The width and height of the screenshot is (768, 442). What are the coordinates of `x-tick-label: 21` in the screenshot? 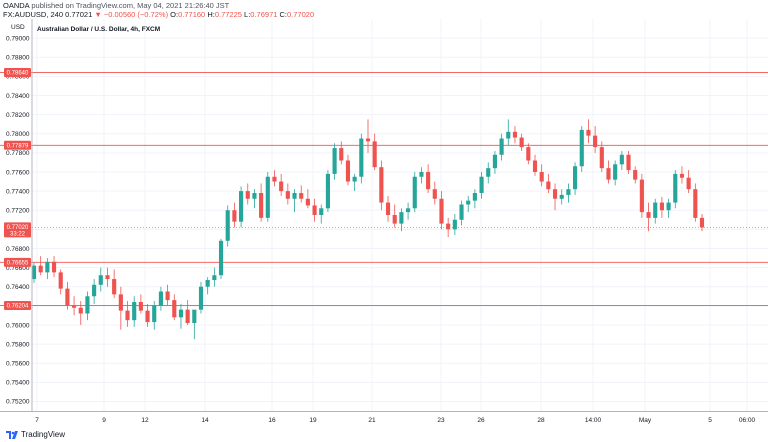 It's located at (372, 420).